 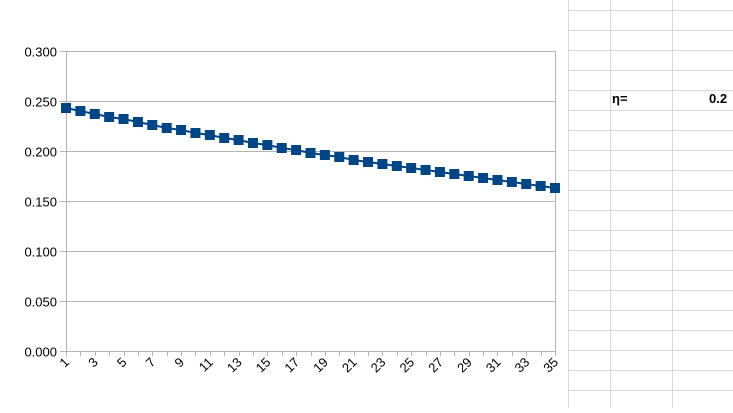 What do you see at coordinates (406, 365) in the screenshot?
I see `x-tick-label: 25` at bounding box center [406, 365].